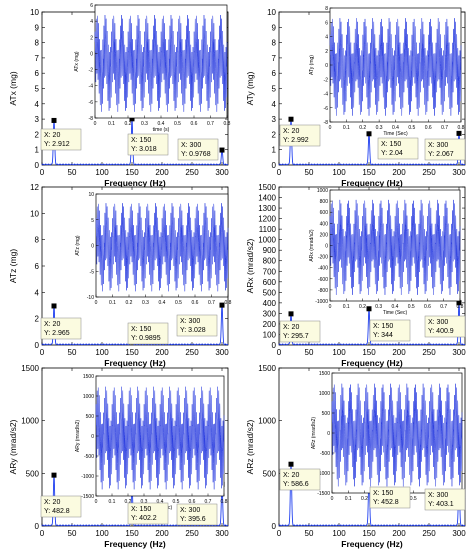  I want to click on spectrum-series-line, so click(372, 323).